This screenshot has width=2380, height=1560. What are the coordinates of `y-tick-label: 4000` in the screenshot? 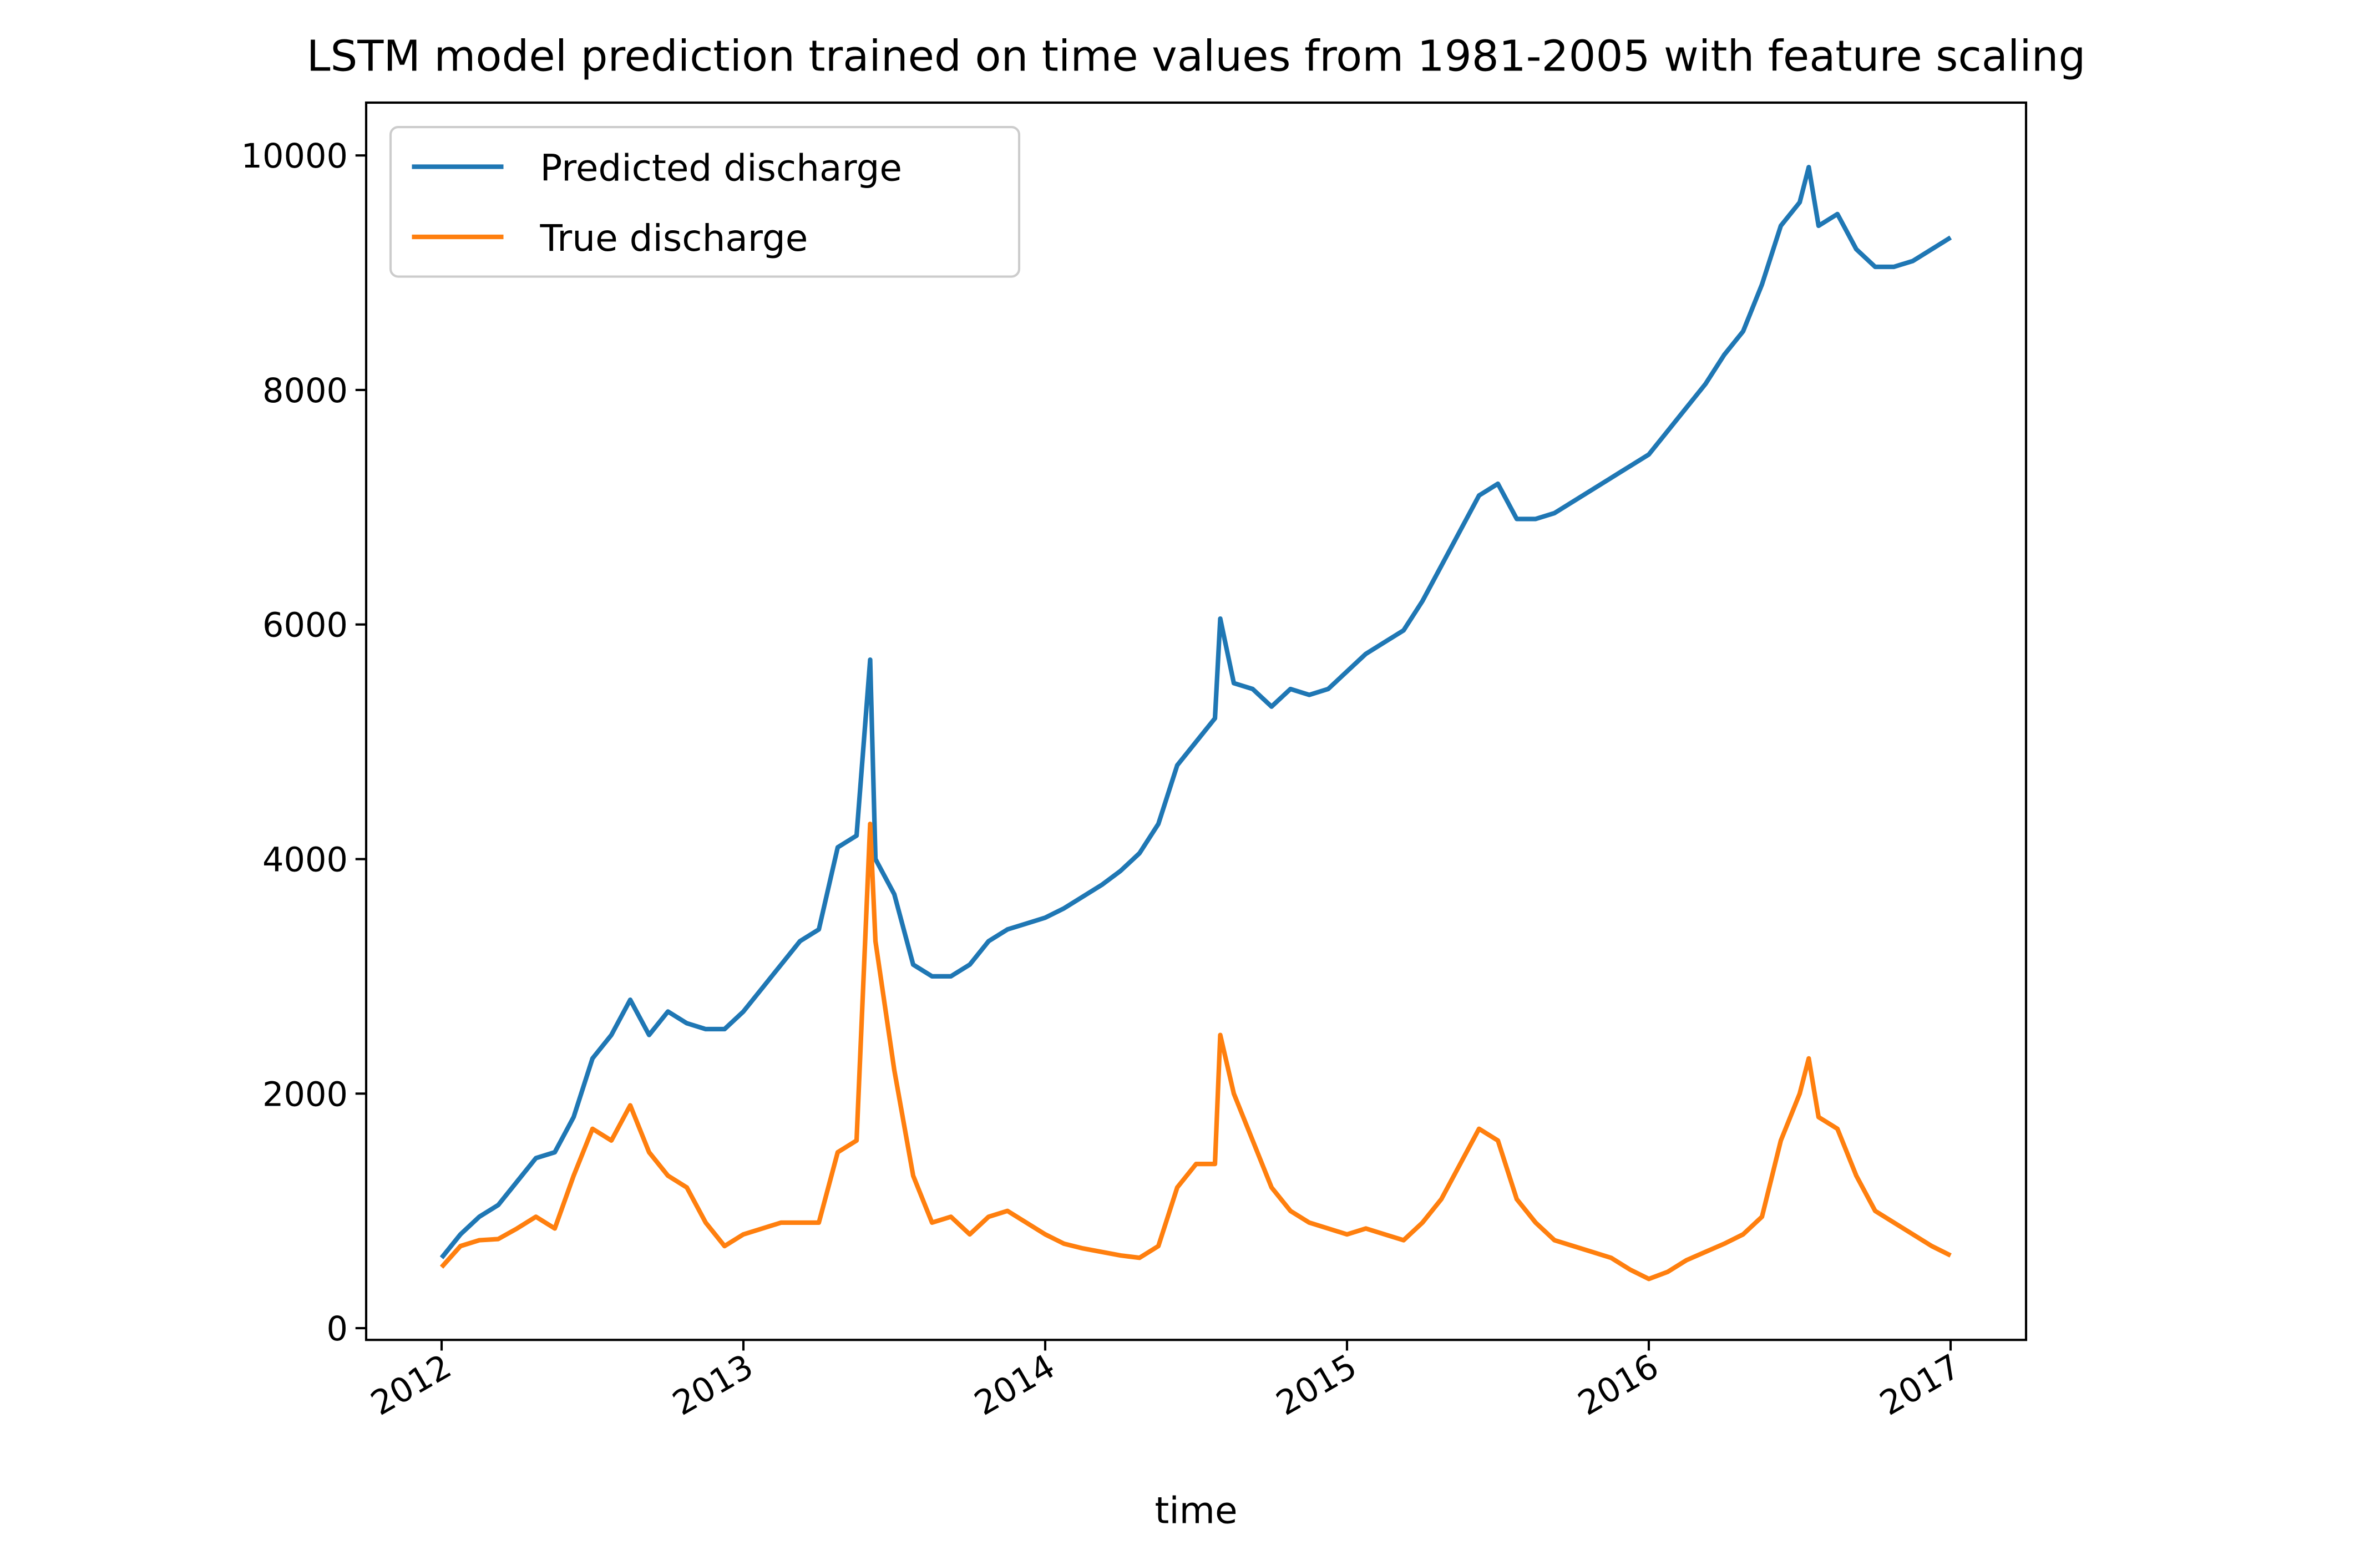 It's located at (305, 860).